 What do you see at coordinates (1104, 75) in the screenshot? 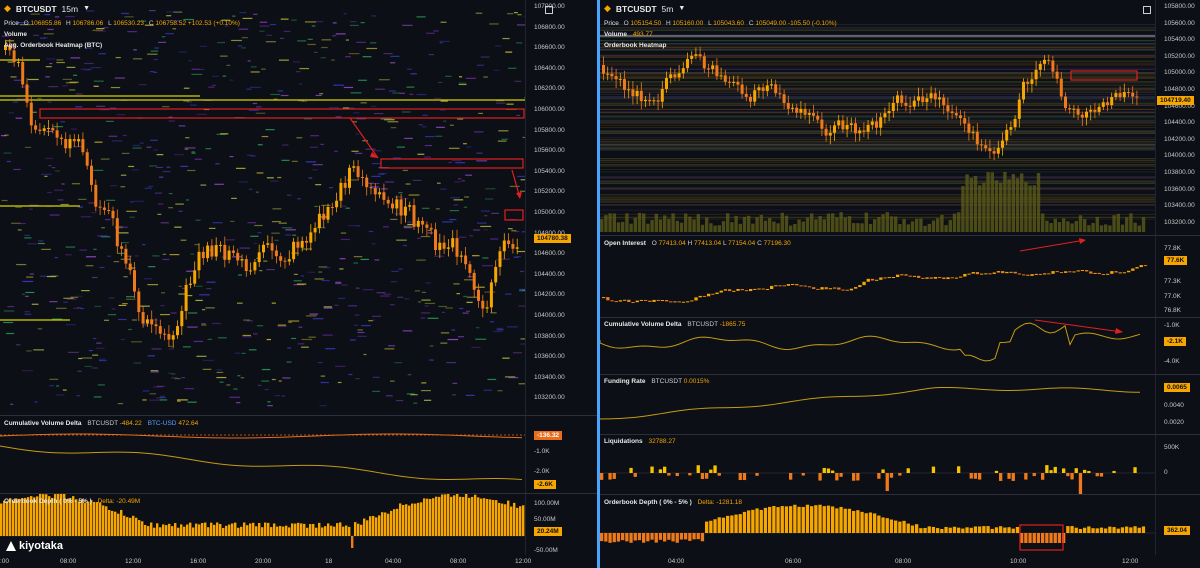
I see `resistance-box` at bounding box center [1104, 75].